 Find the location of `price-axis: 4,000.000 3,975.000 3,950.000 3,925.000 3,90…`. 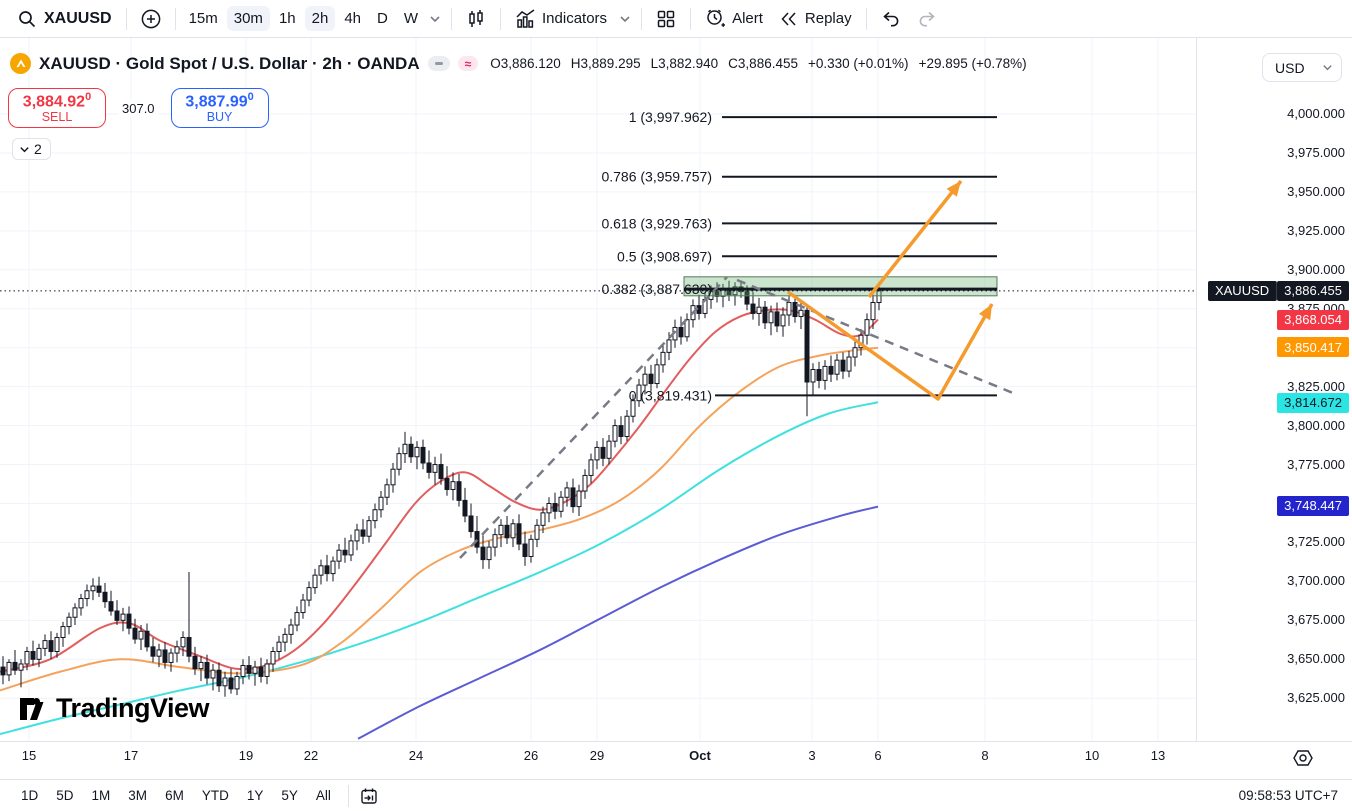

price-axis: 4,000.000 3,975.000 3,950.000 3,925.000 3,90… is located at coordinates (1274, 387).